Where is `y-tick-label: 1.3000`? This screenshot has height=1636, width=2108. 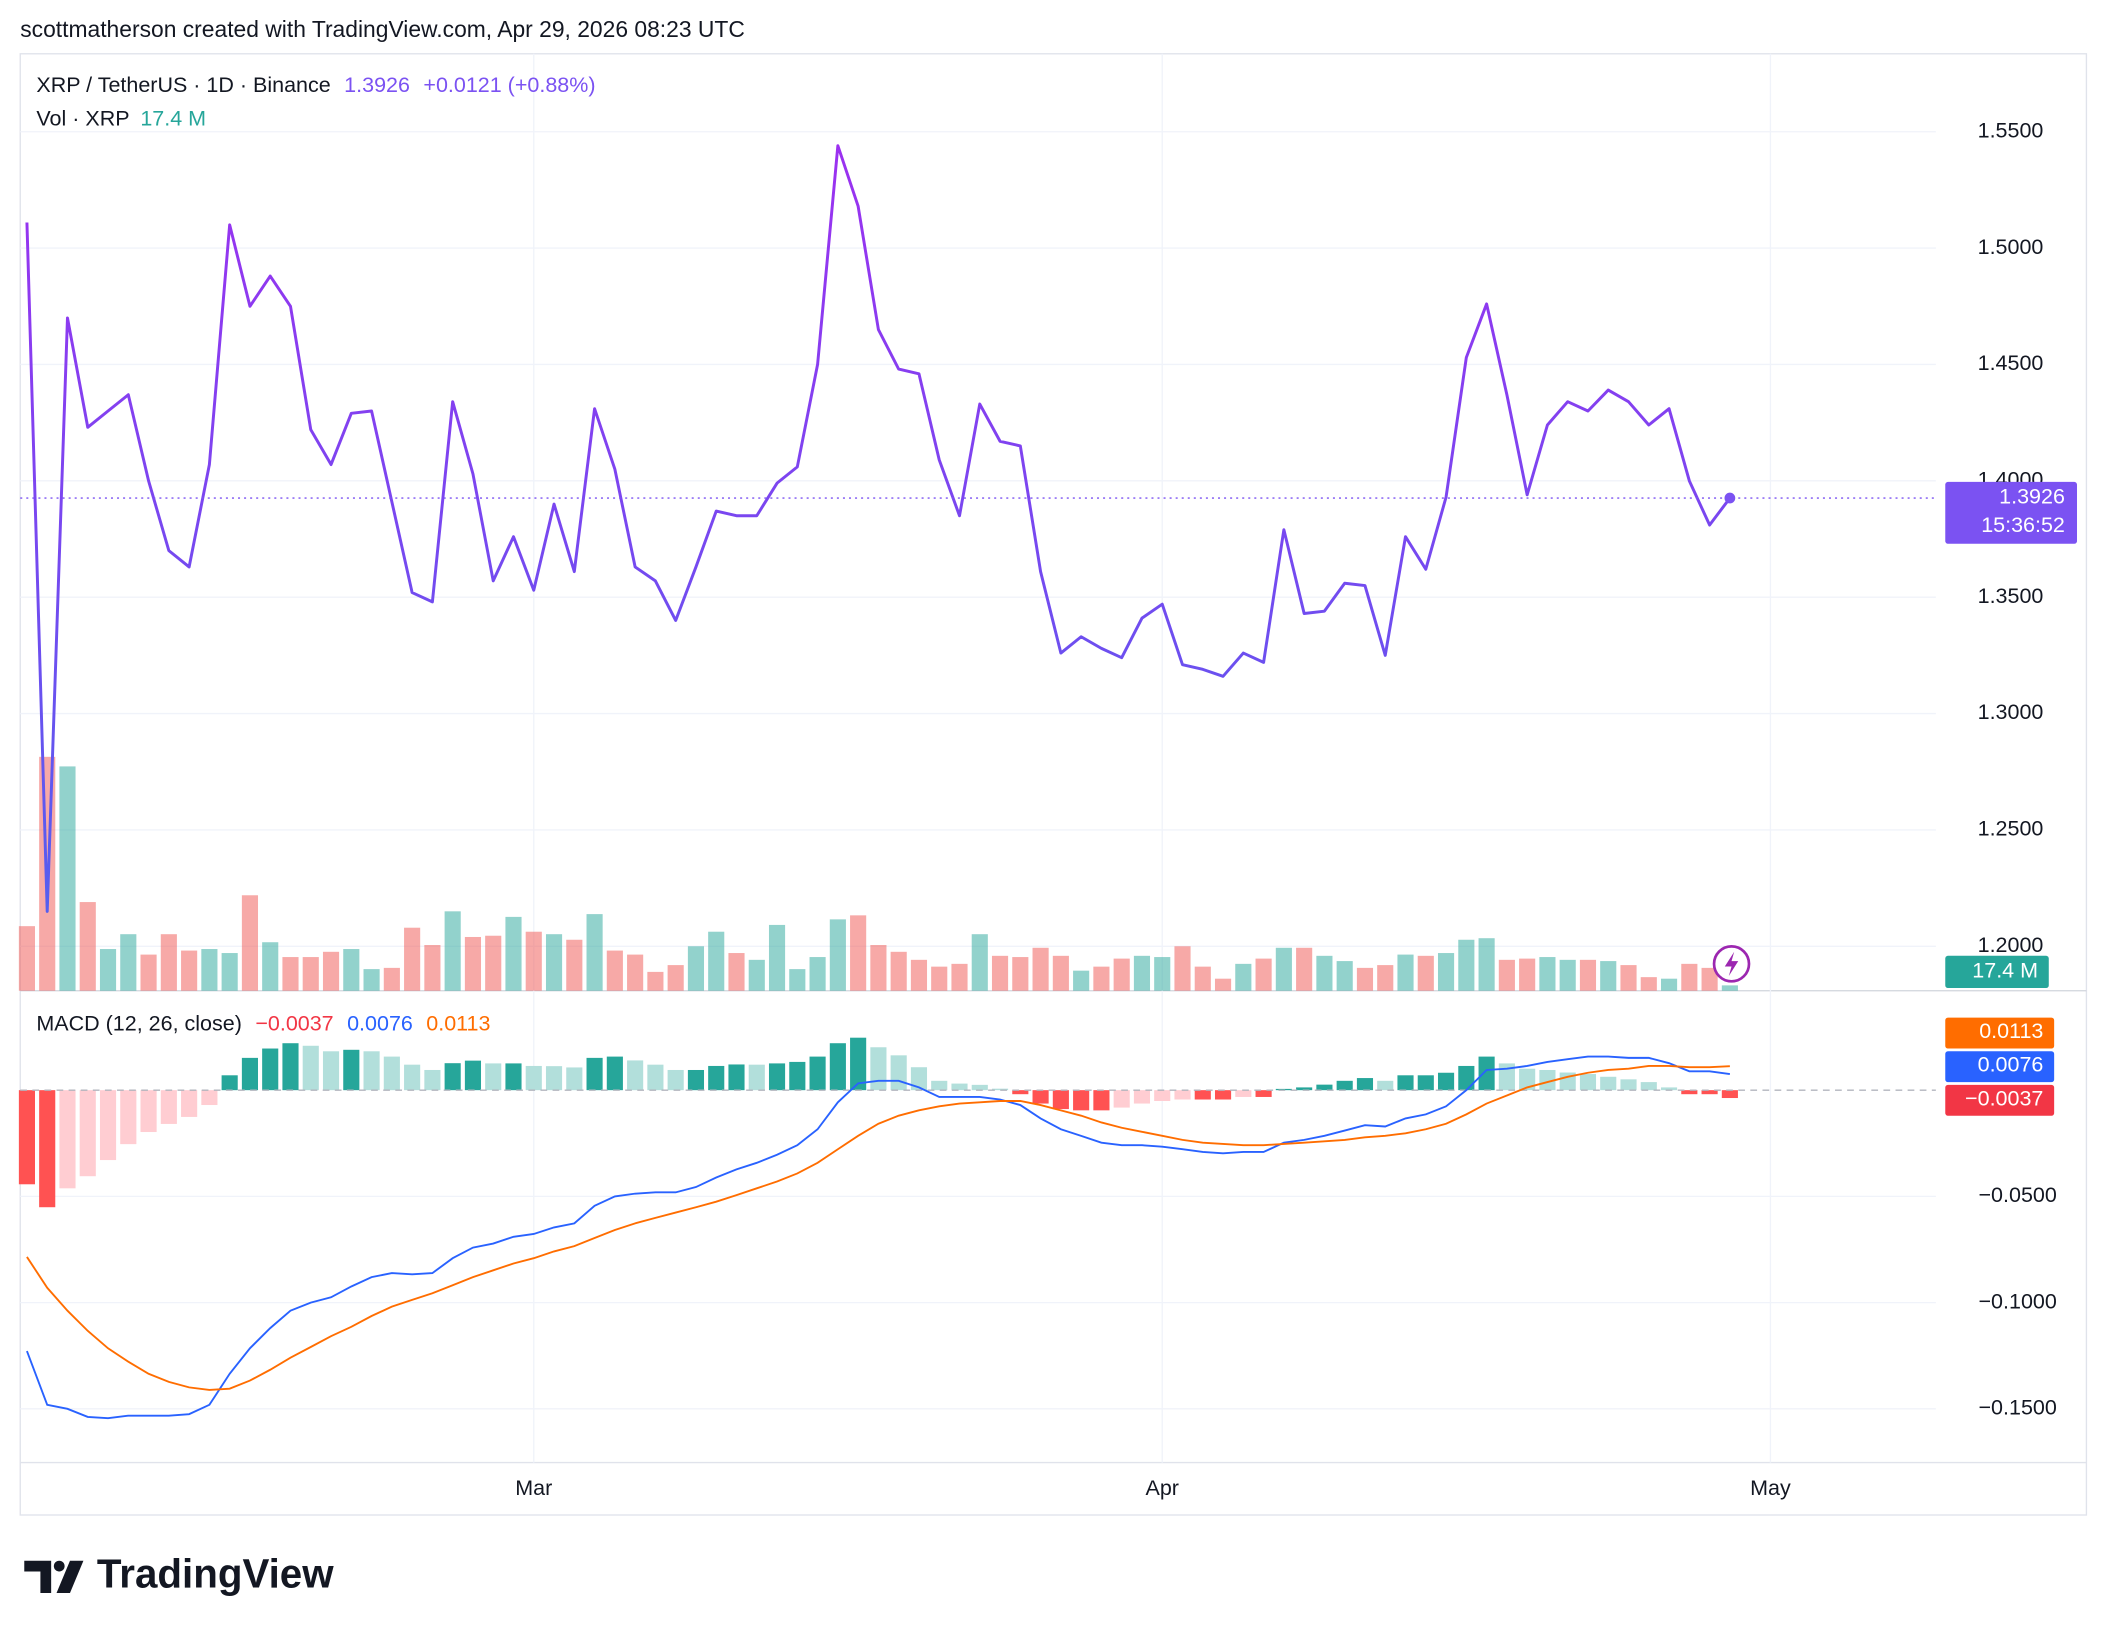 y-tick-label: 1.3000 is located at coordinates (2011, 712).